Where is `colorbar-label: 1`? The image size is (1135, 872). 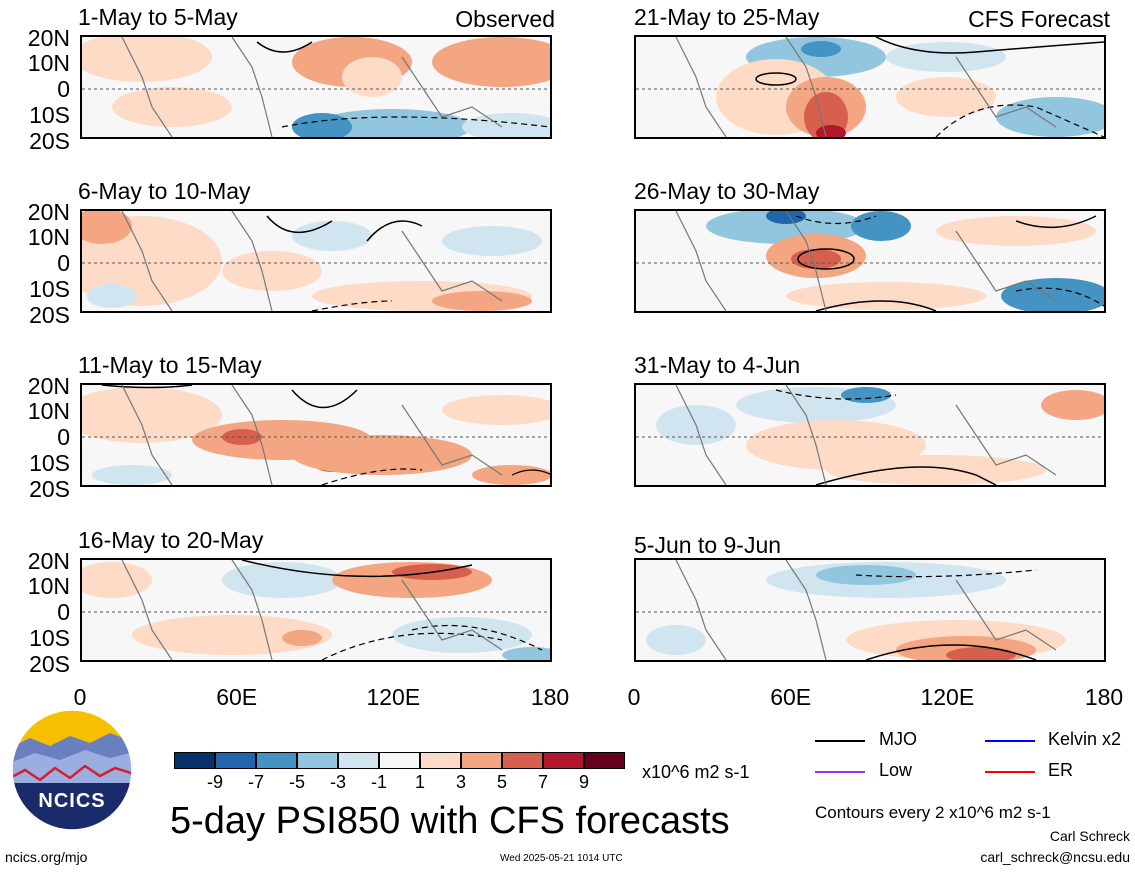
colorbar-label: 1 is located at coordinates (420, 782).